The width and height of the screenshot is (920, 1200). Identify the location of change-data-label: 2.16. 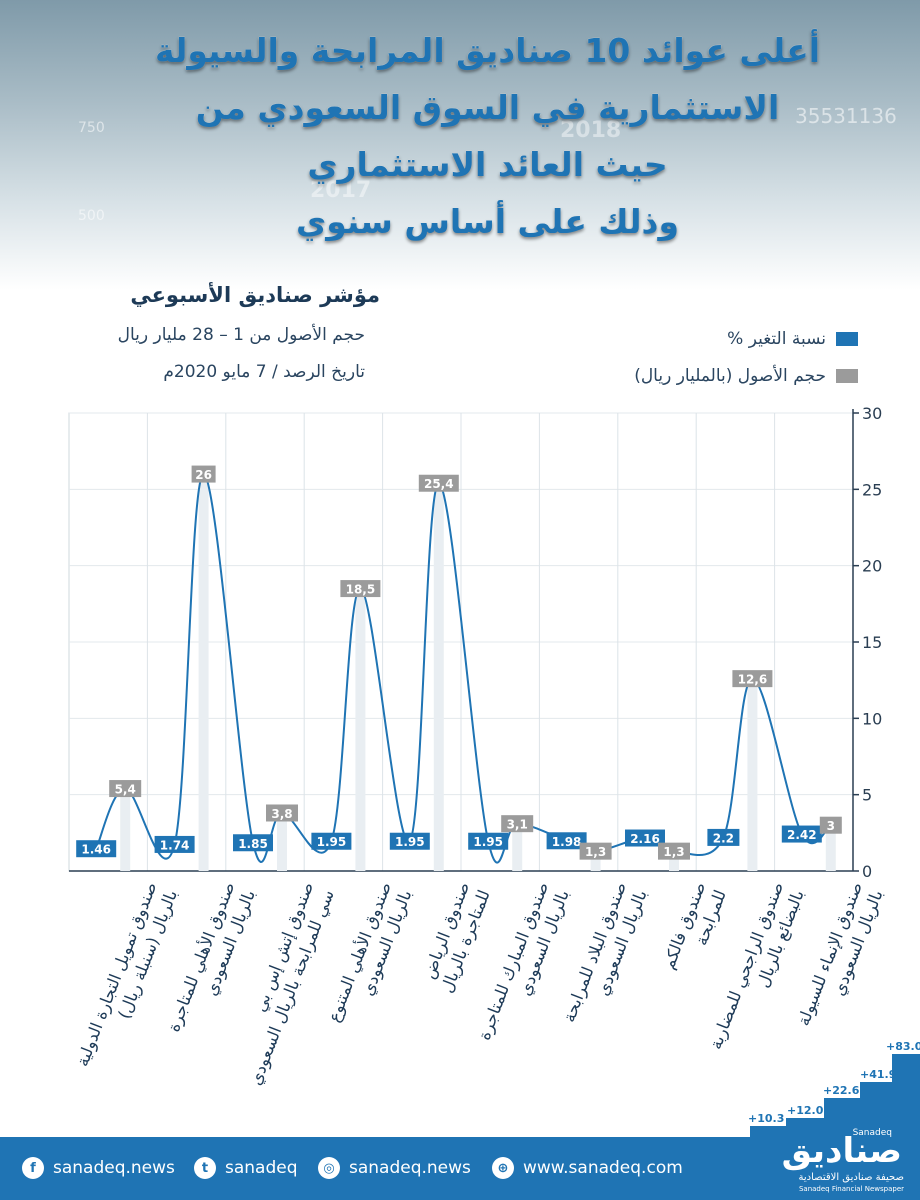
(645, 838).